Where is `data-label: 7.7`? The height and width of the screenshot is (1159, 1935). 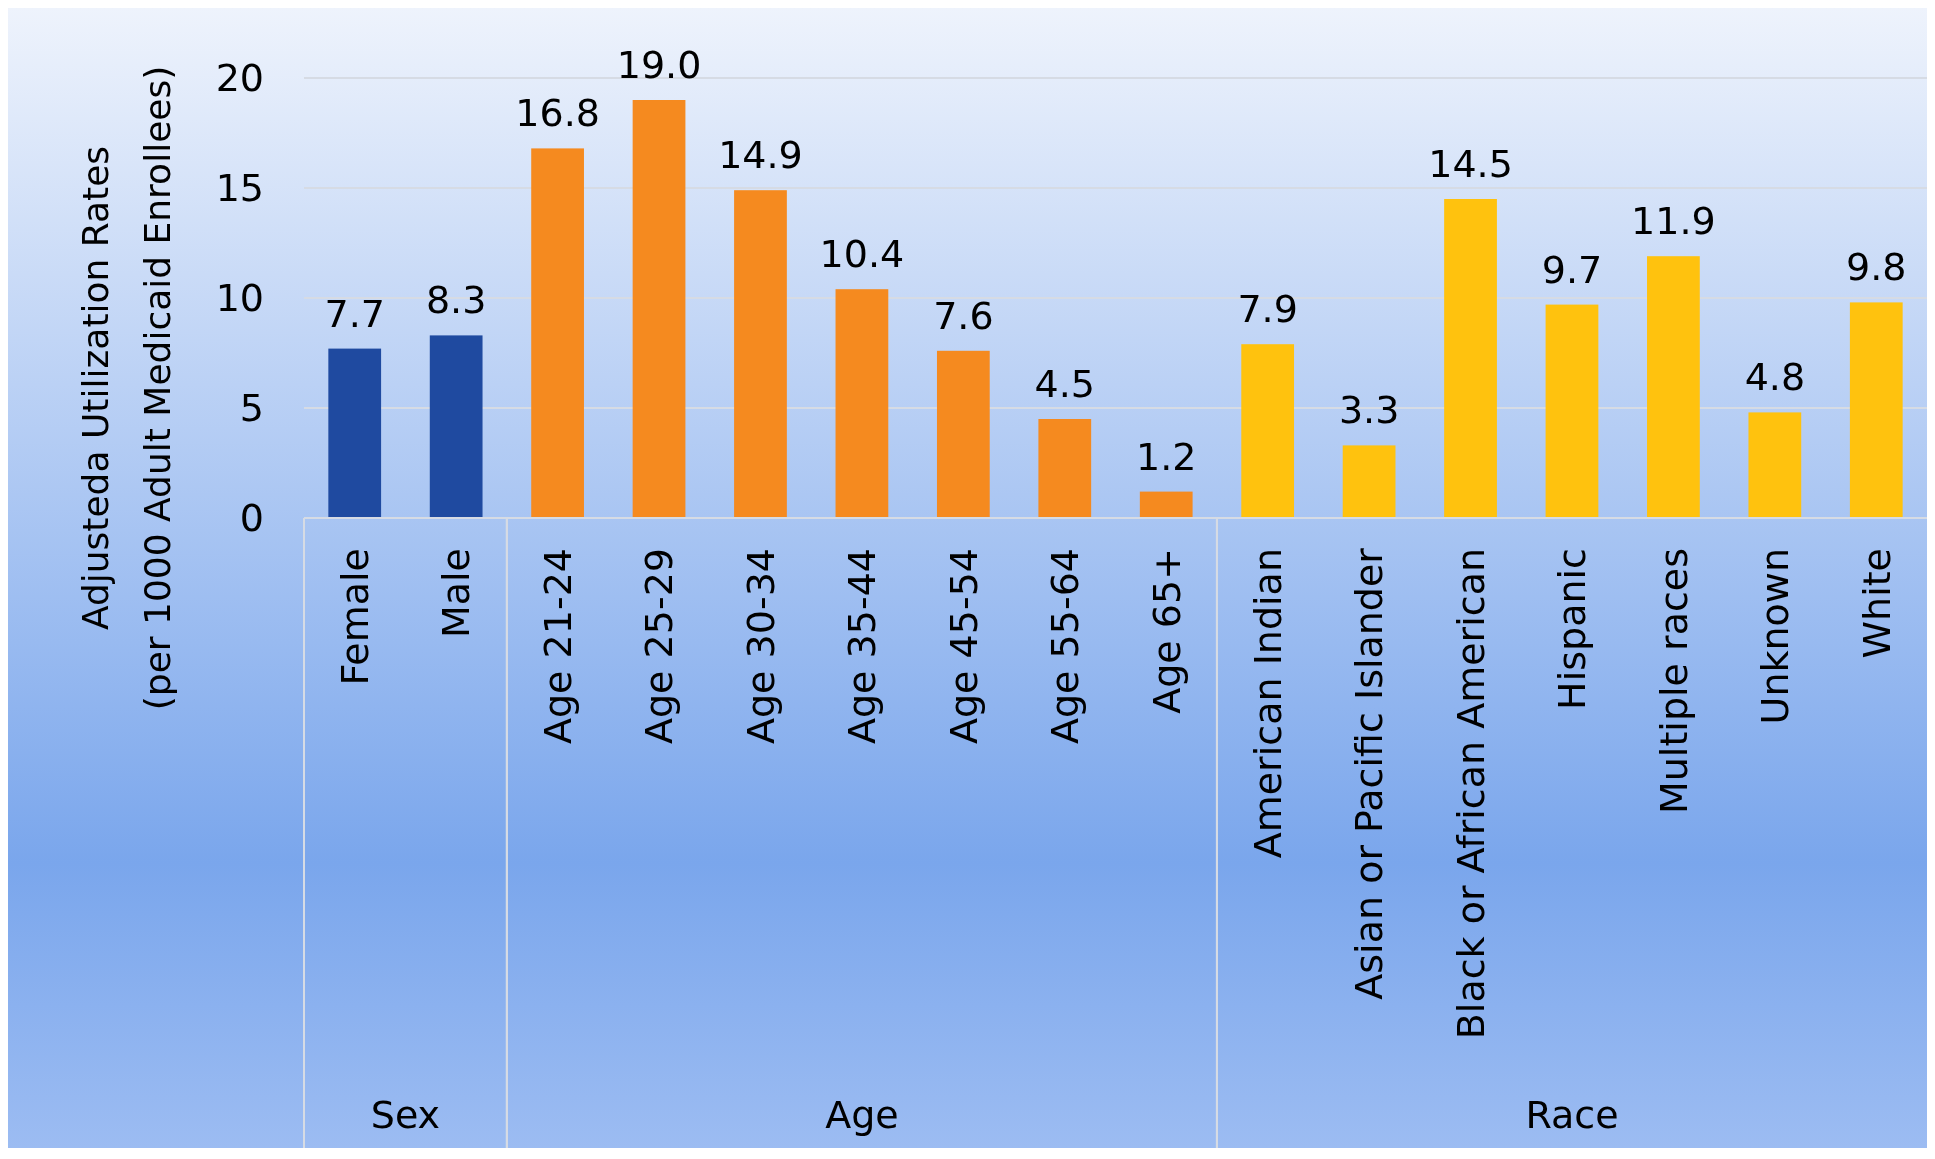
data-label: 7.7 is located at coordinates (354, 313).